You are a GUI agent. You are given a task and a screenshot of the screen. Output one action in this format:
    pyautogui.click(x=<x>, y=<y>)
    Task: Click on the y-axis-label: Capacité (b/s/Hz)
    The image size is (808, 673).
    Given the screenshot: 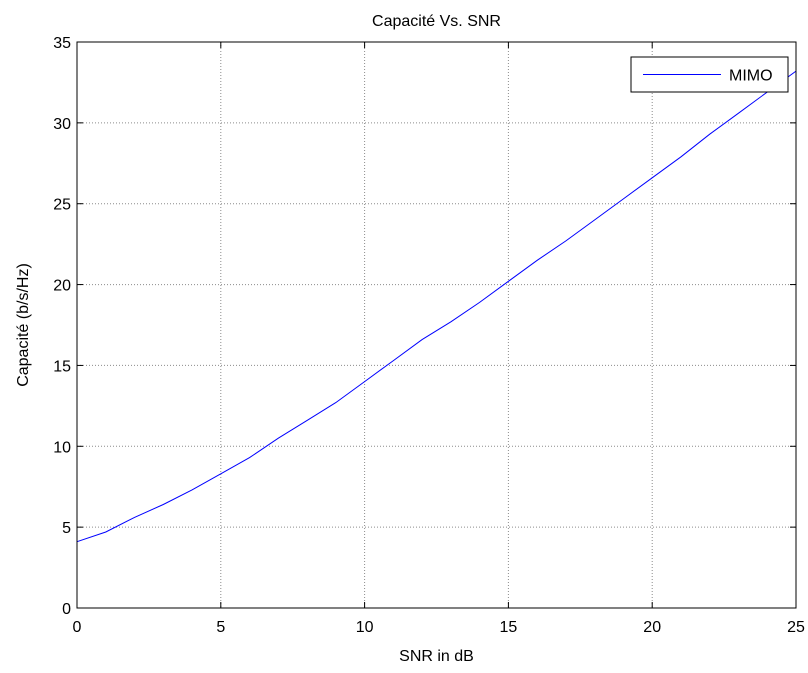 What is the action you would take?
    pyautogui.click(x=23, y=325)
    